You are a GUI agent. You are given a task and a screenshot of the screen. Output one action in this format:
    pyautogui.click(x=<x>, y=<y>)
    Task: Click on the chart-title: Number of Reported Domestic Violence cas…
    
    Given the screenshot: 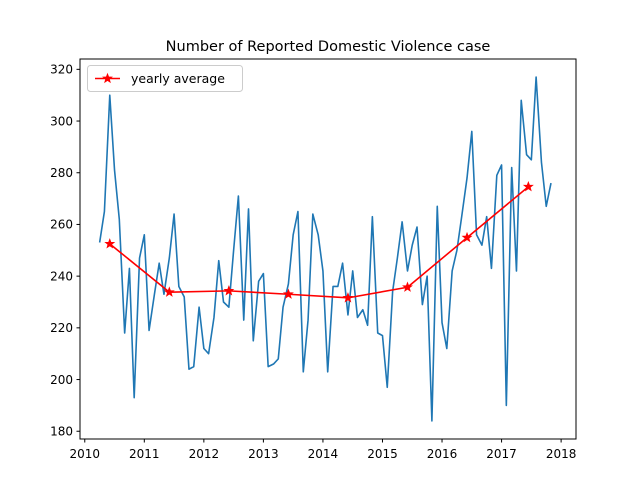 What is the action you would take?
    pyautogui.click(x=328, y=47)
    